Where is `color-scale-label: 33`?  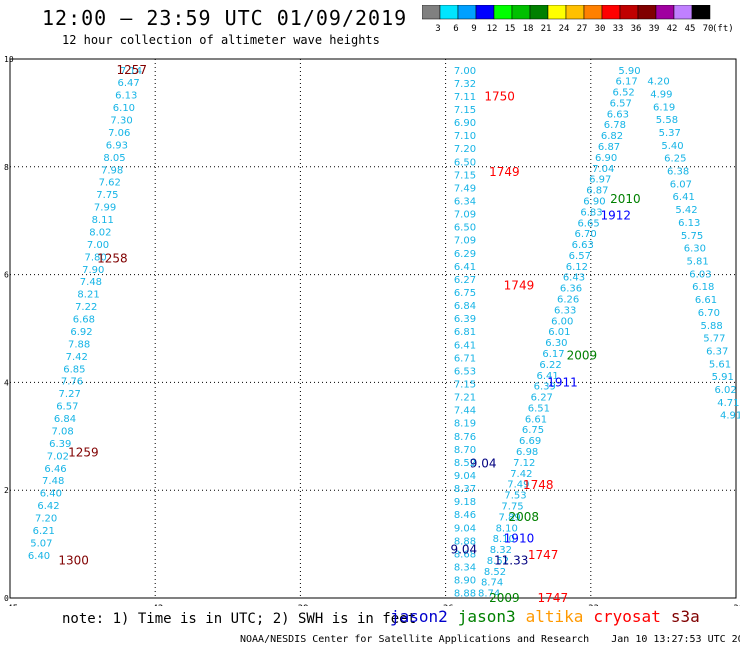
color-scale-label: 33 is located at coordinates (618, 29).